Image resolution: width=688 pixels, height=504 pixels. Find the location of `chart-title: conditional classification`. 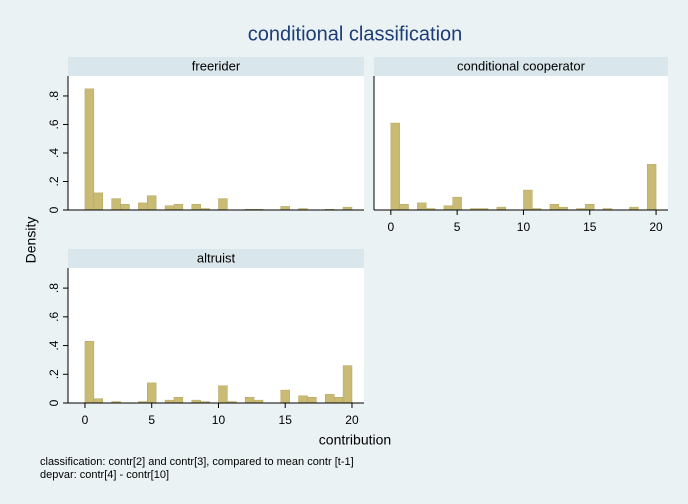

chart-title: conditional classification is located at coordinates (355, 34).